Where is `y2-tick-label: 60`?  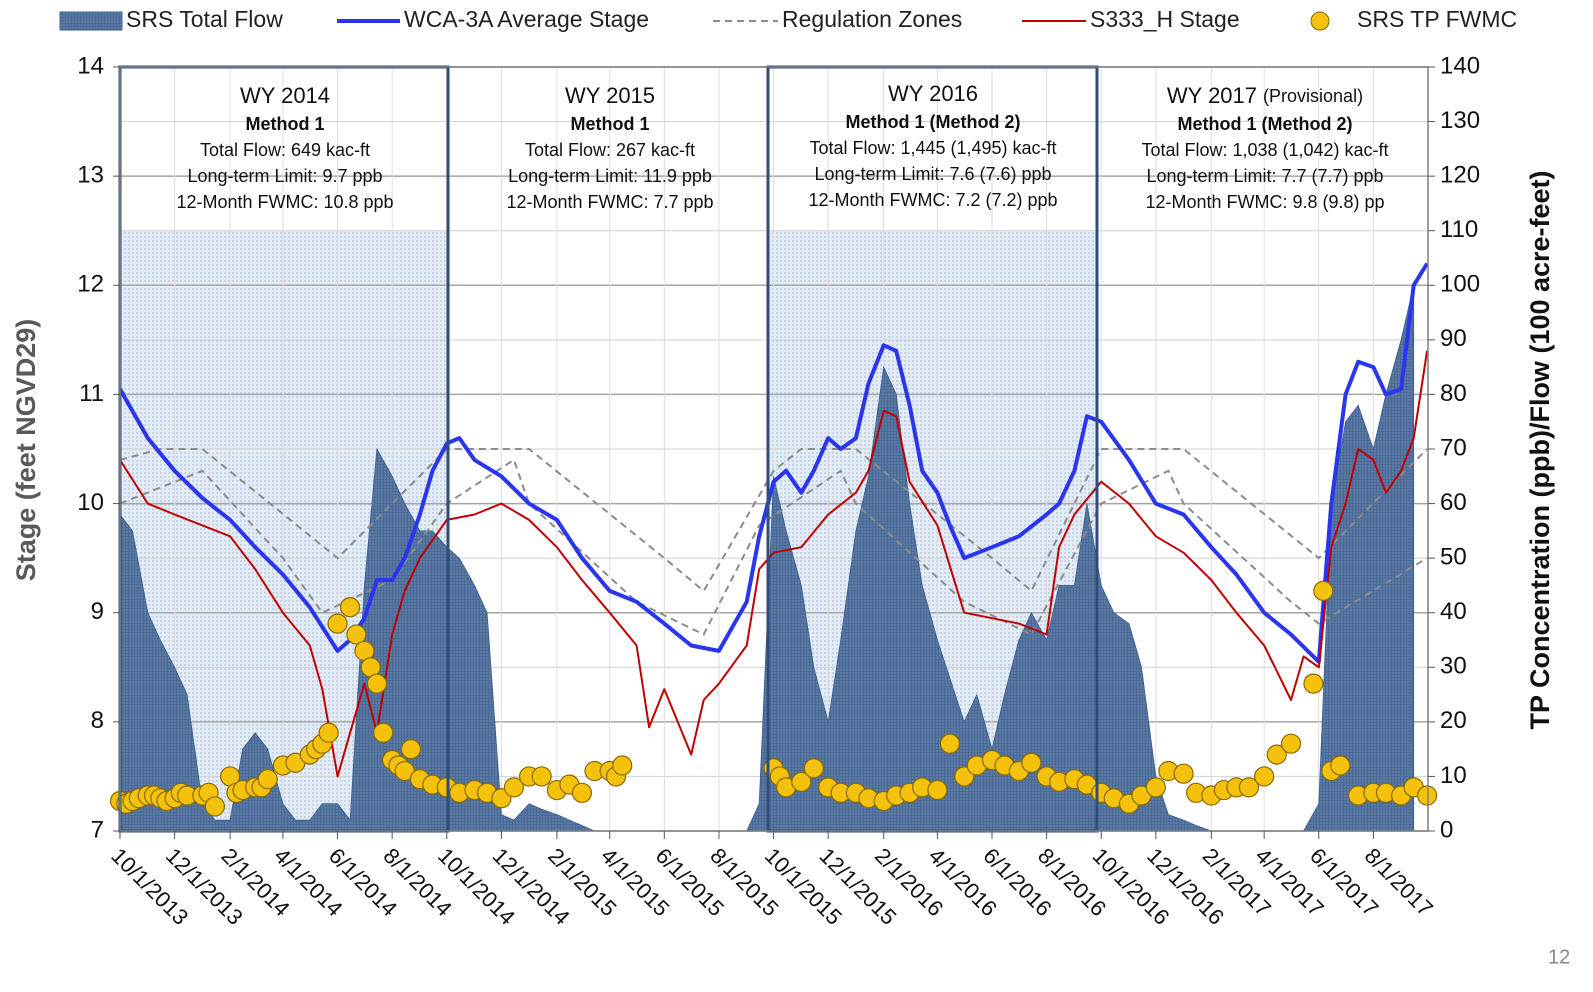 y2-tick-label: 60 is located at coordinates (1453, 502).